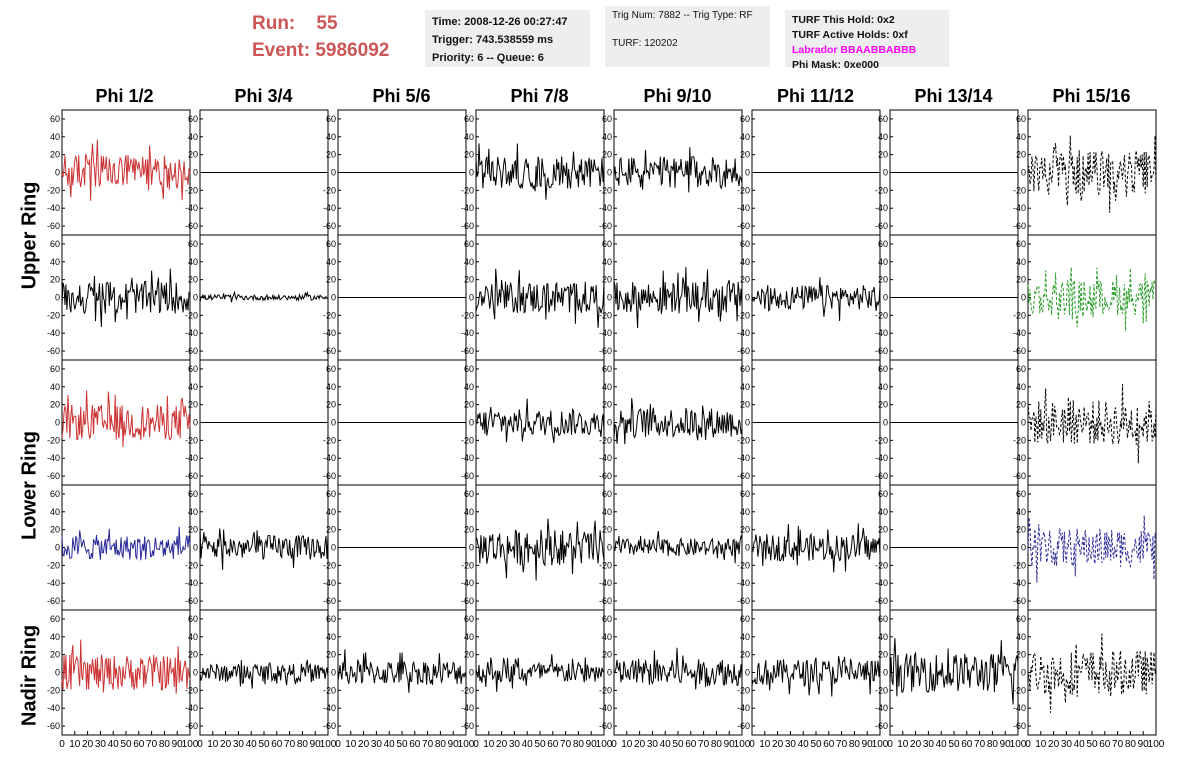 This screenshot has width=1196, height=772. What do you see at coordinates (1091, 96) in the screenshot?
I see `column-header-8: Phi 15/16` at bounding box center [1091, 96].